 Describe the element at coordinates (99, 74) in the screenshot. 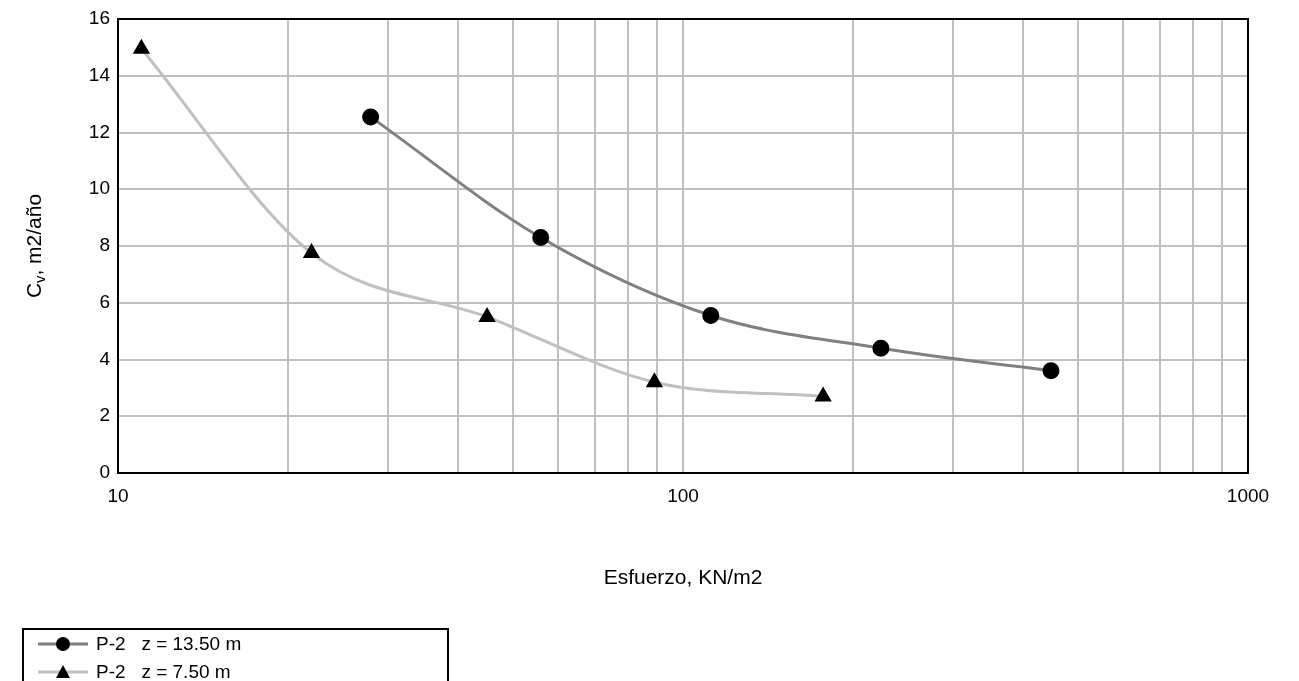

I see `y-tick-label: 14` at that location.